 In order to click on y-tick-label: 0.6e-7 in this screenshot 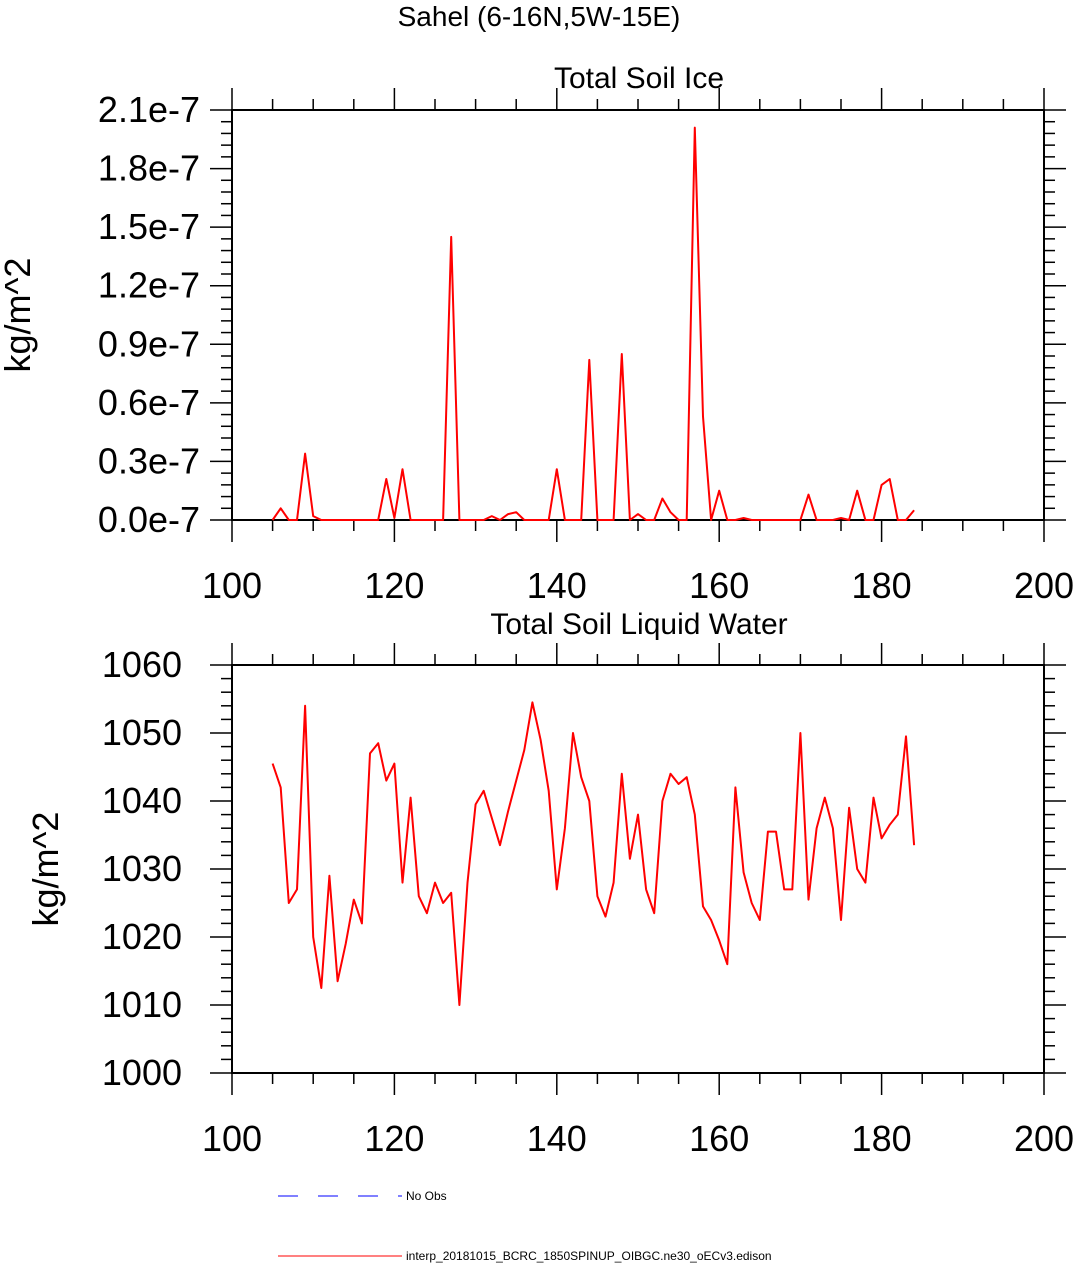, I will do `click(149, 402)`.